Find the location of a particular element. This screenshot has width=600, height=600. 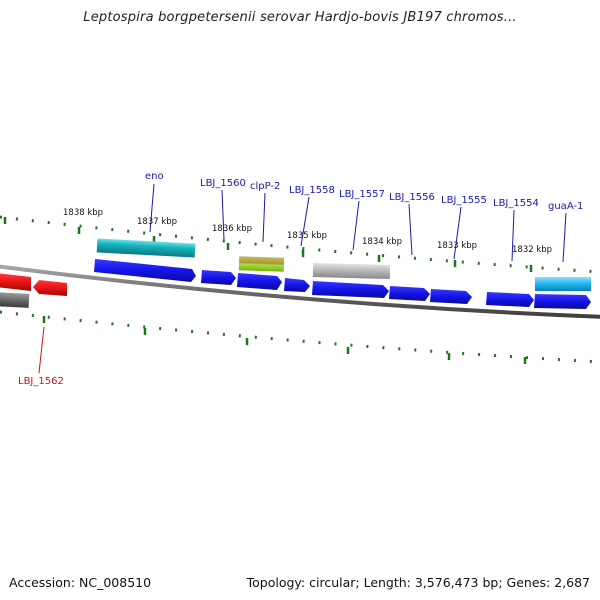

scale-label: 1834 kbp is located at coordinates (382, 242).